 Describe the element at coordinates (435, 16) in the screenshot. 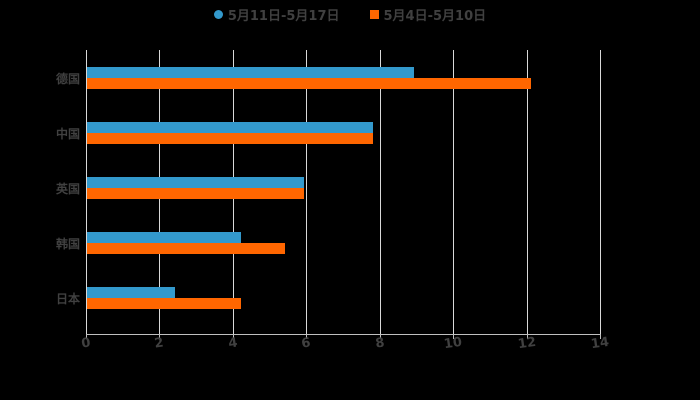

I see `legend-label: 5月4日-5月10日` at that location.